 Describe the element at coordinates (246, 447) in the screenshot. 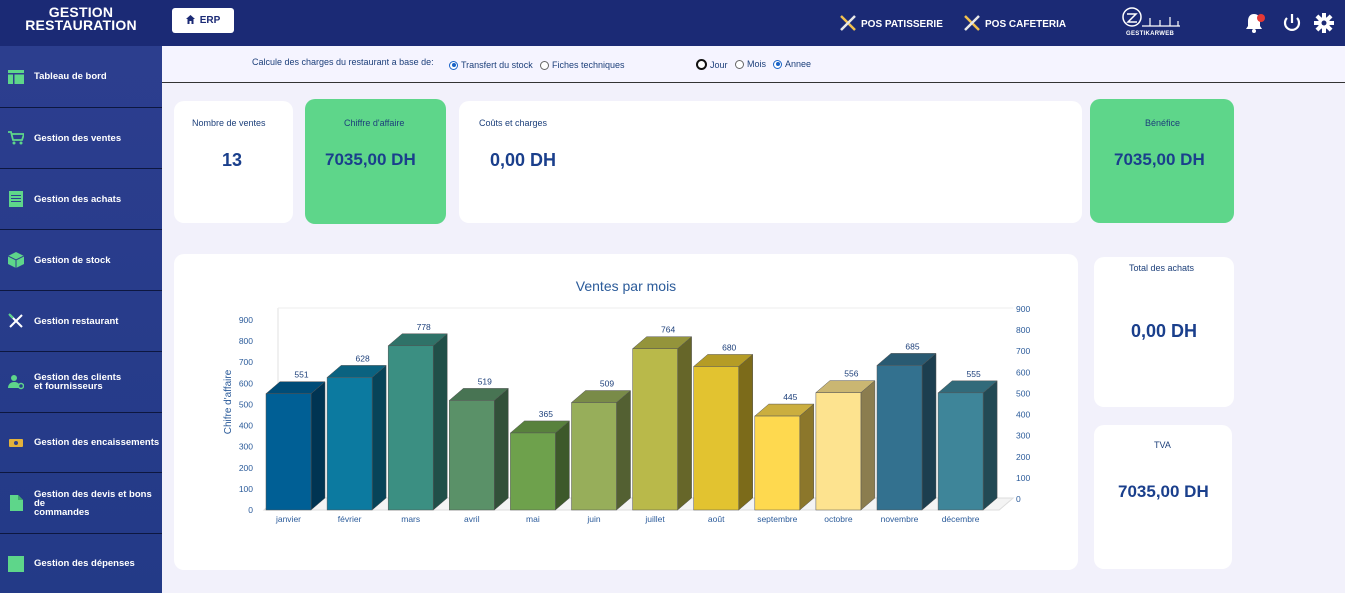

I see `y-tick-label: 300` at that location.